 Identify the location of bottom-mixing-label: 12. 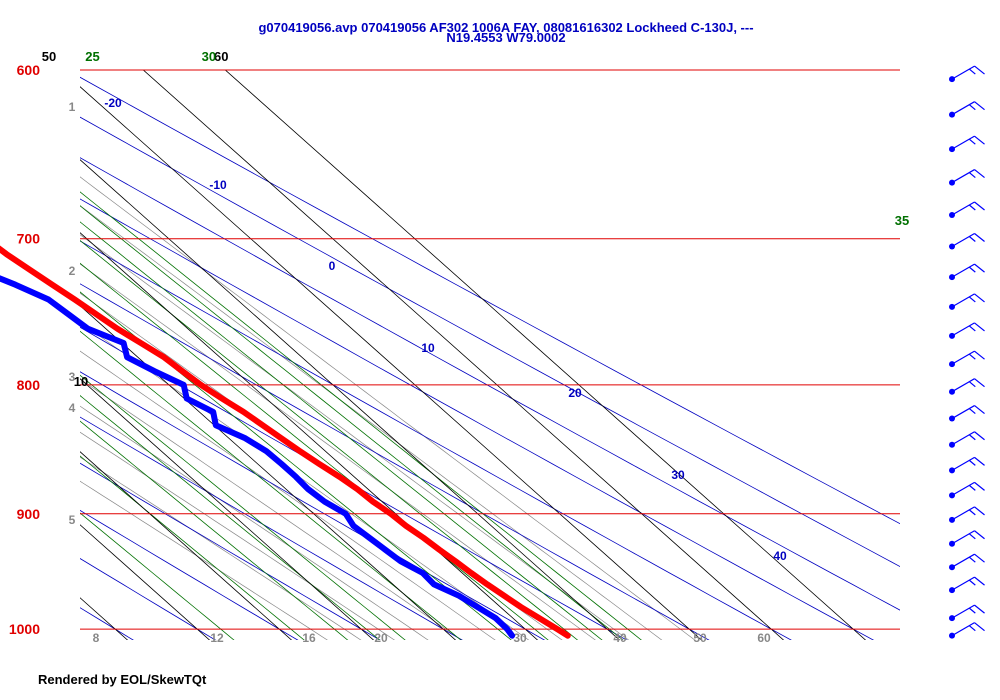
(217, 638).